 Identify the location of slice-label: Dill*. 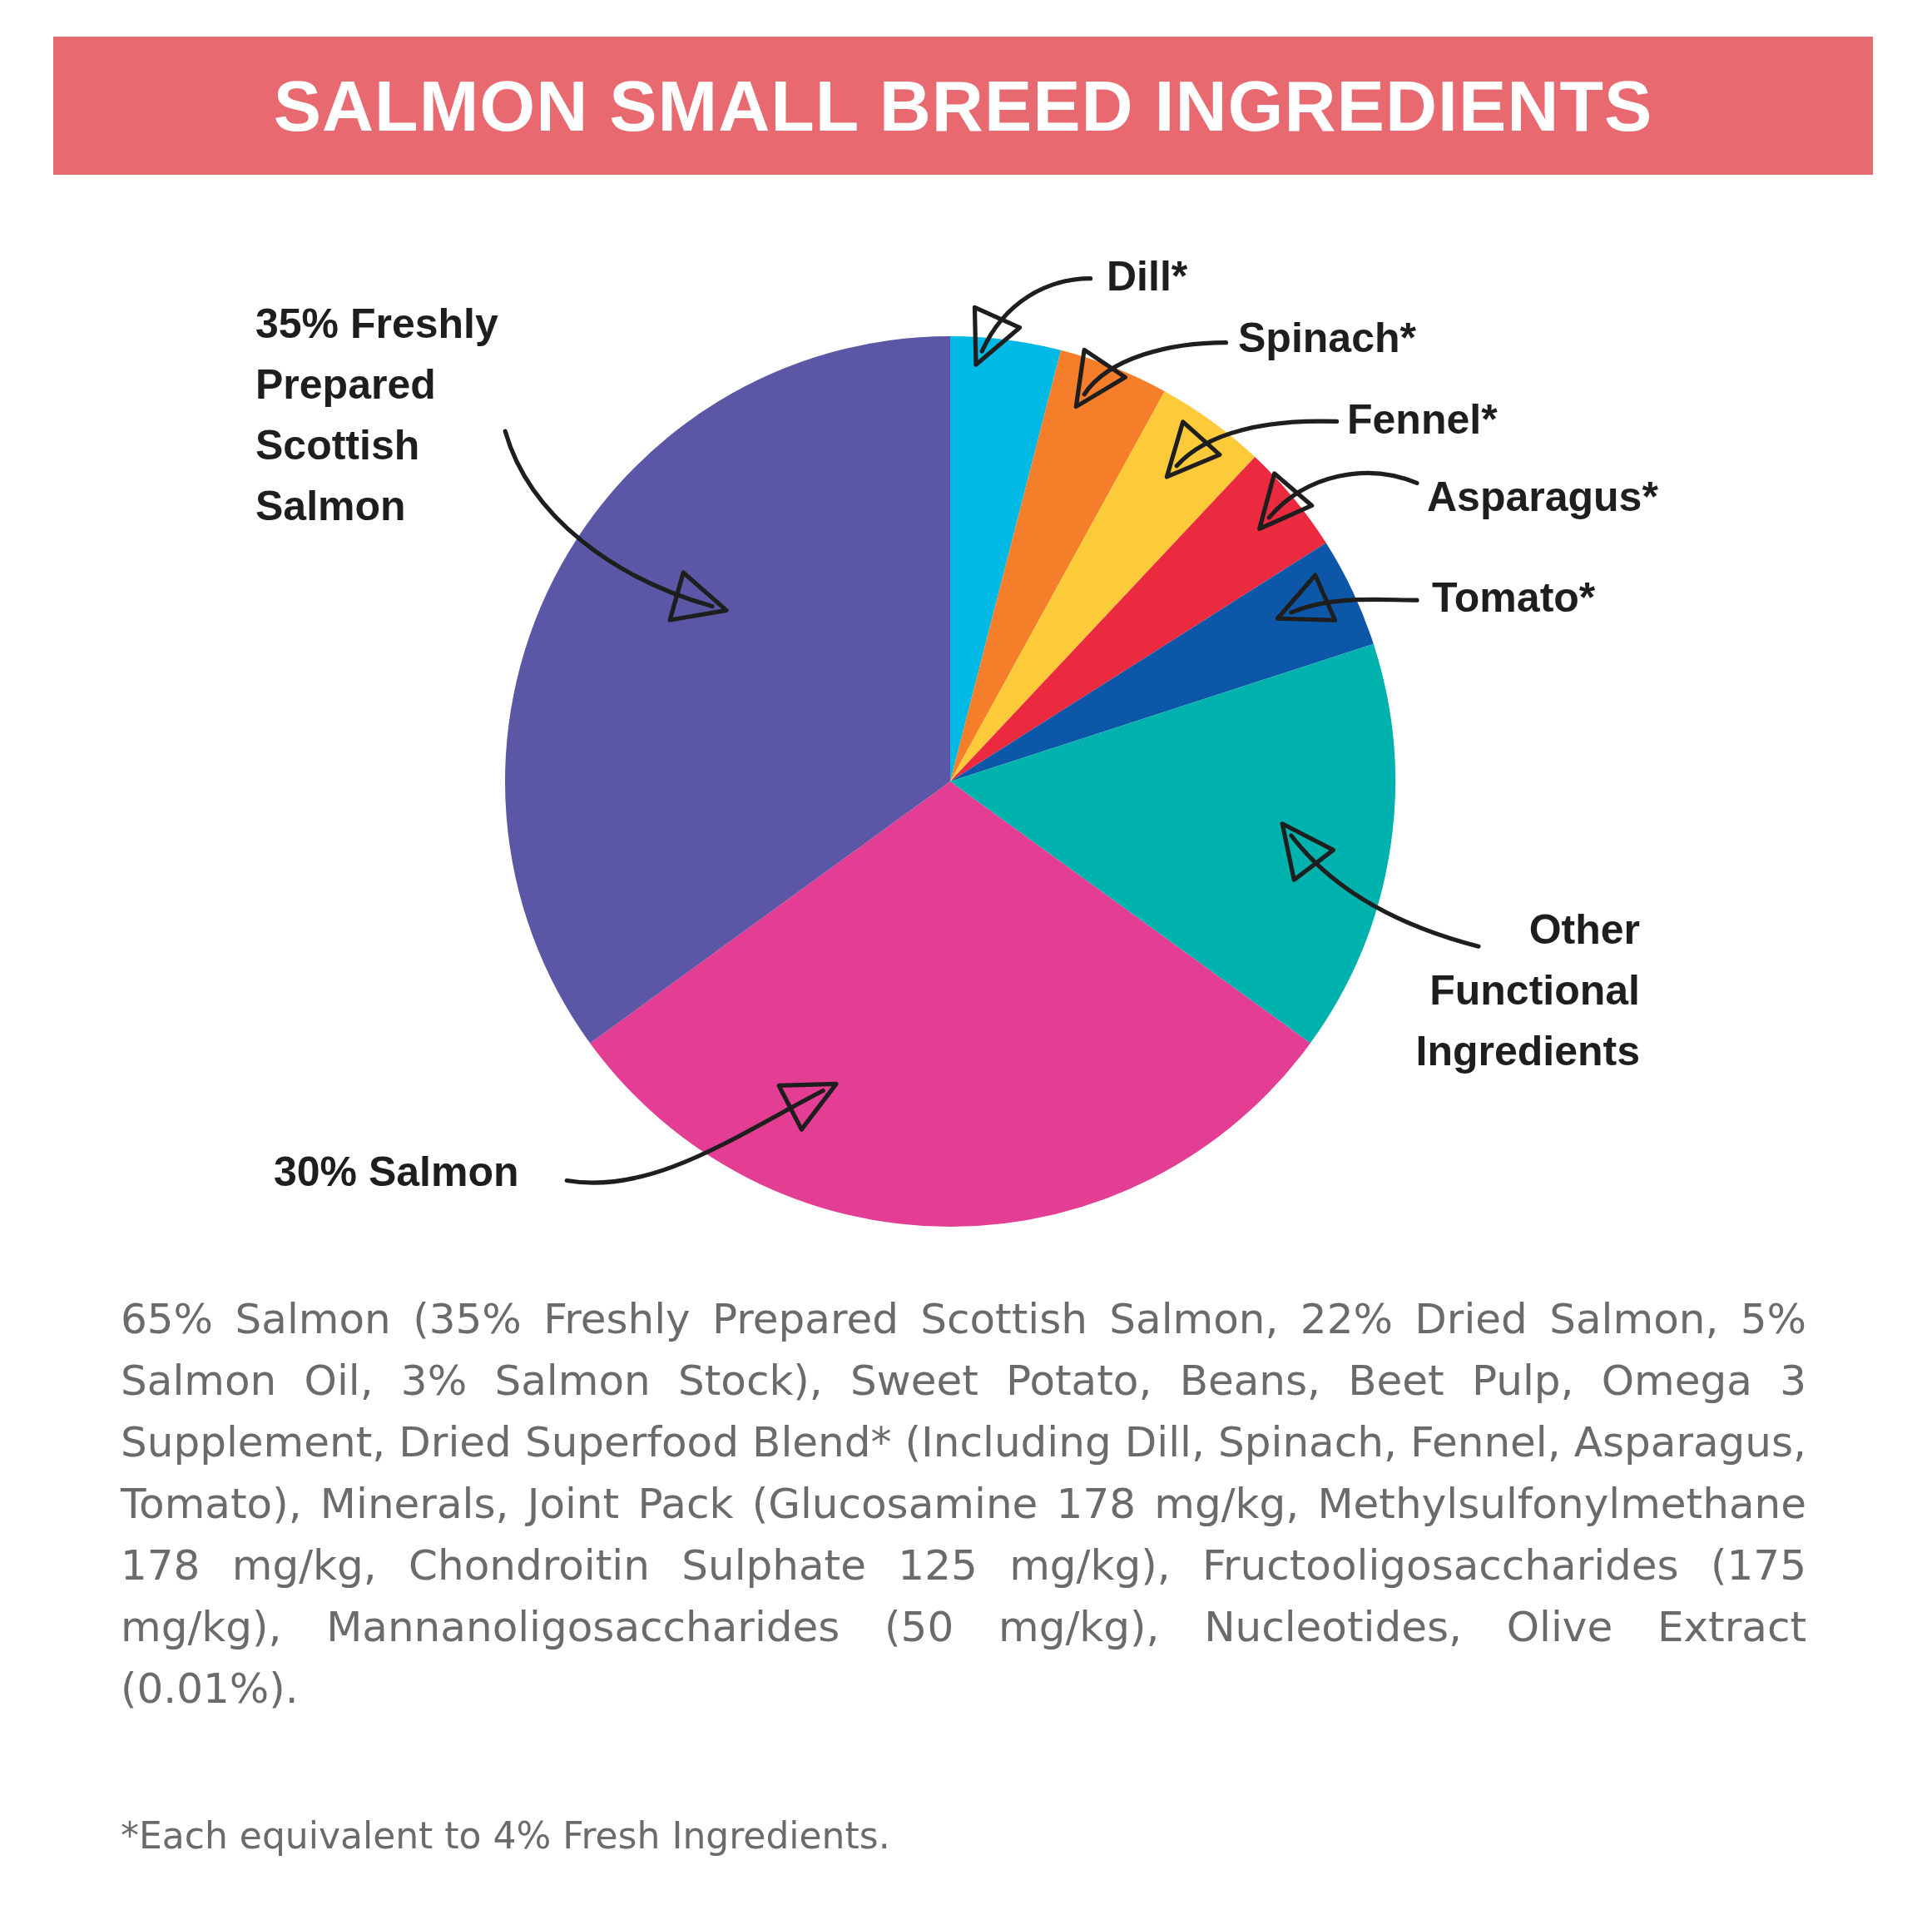
(1147, 276).